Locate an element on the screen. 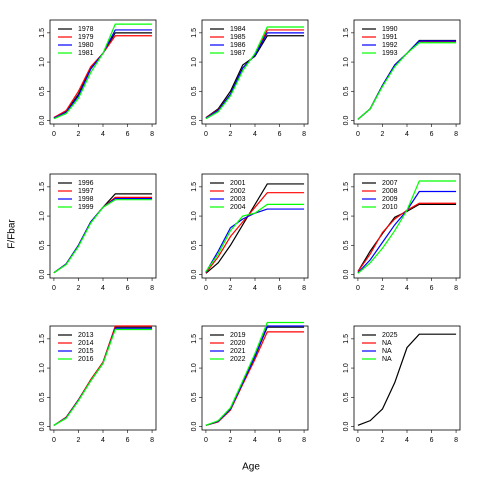 The image size is (480, 480). legend-label: 2016 is located at coordinates (86, 359).